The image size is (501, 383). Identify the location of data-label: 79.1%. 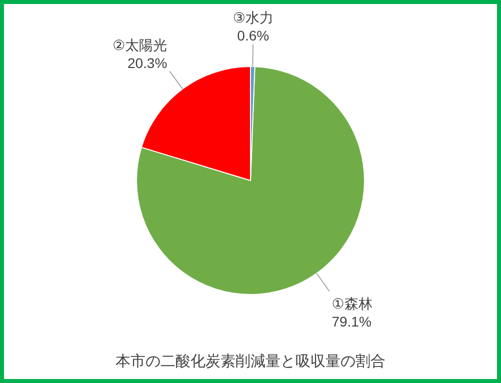
(352, 321).